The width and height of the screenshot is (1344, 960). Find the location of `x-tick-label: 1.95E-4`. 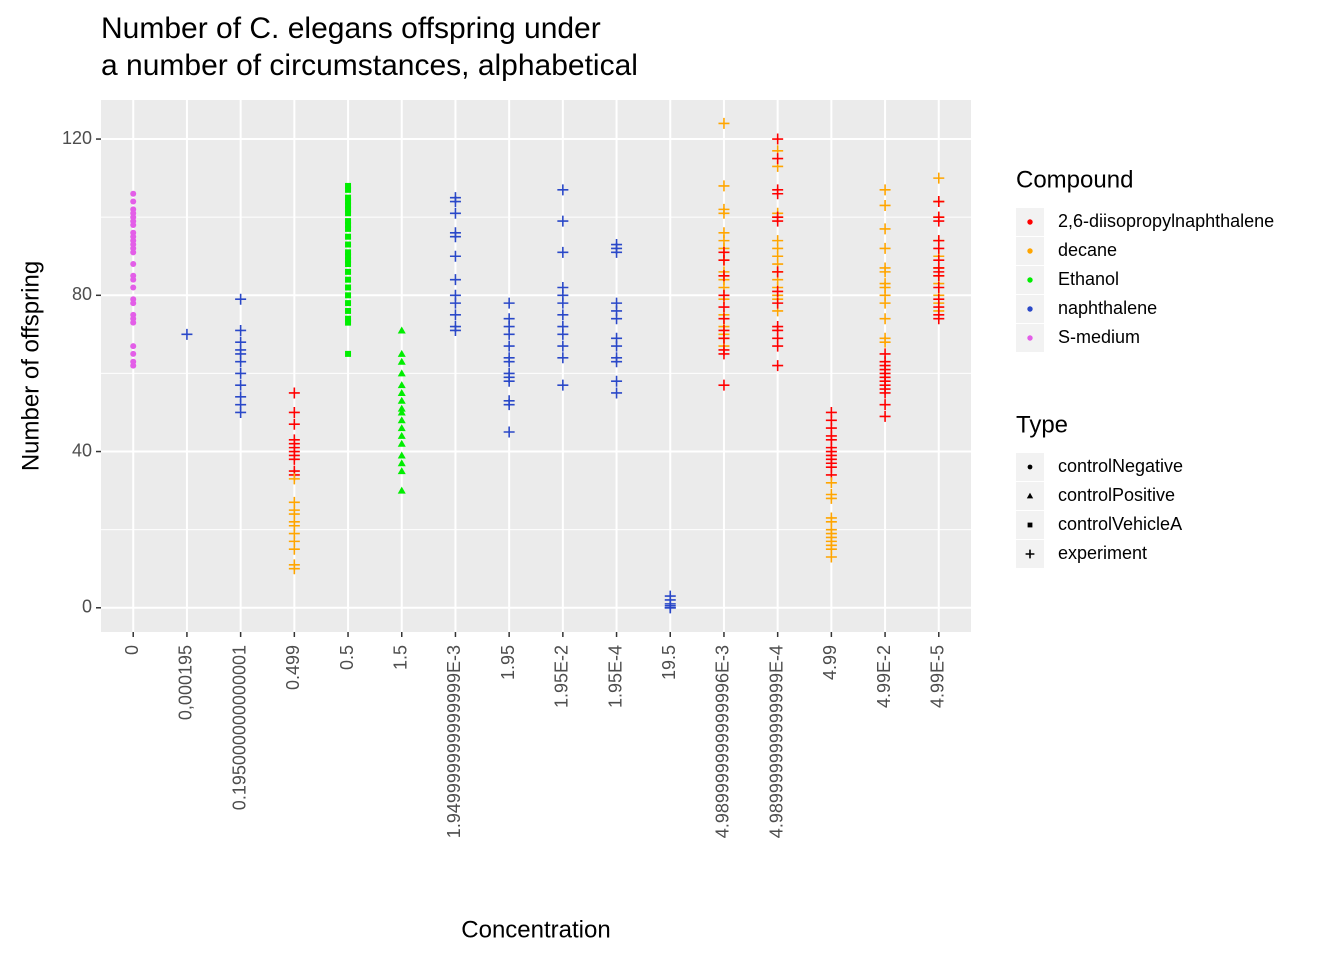

x-tick-label: 1.95E-4 is located at coordinates (615, 676).